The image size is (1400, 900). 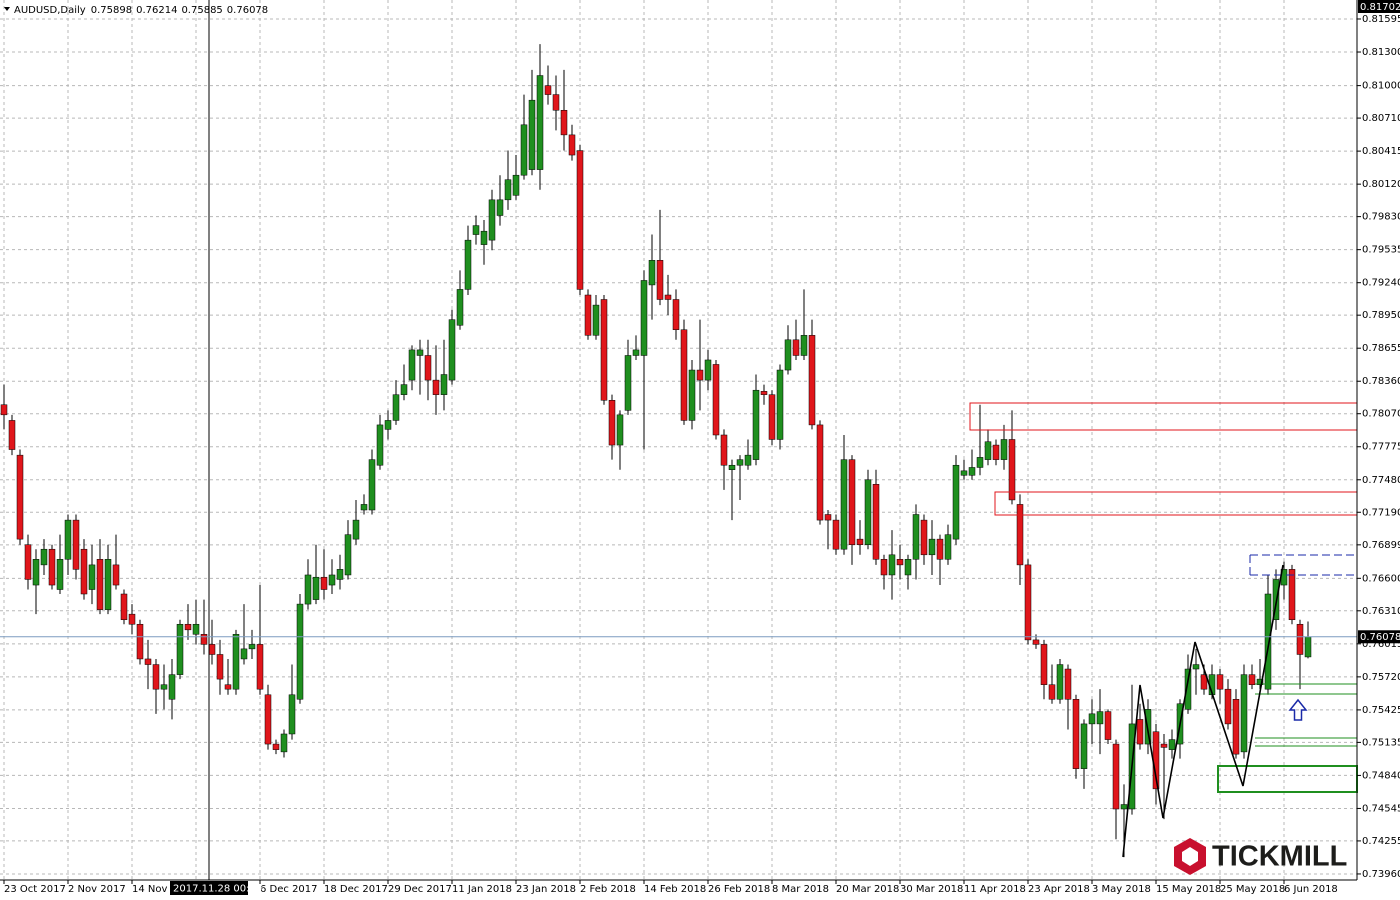 I want to click on y-tick-label: 0.77190, so click(x=1381, y=512).